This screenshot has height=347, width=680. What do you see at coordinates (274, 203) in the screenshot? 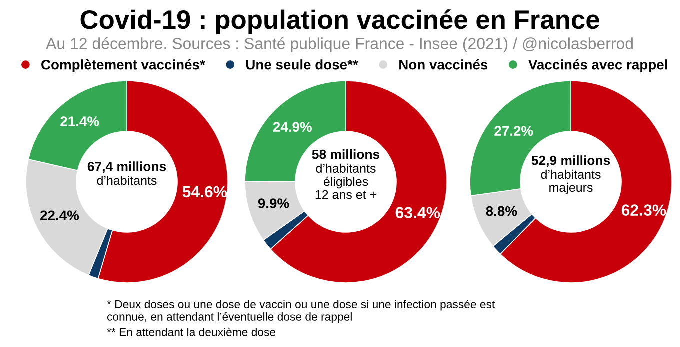
I see `data-label: 9.9%` at bounding box center [274, 203].